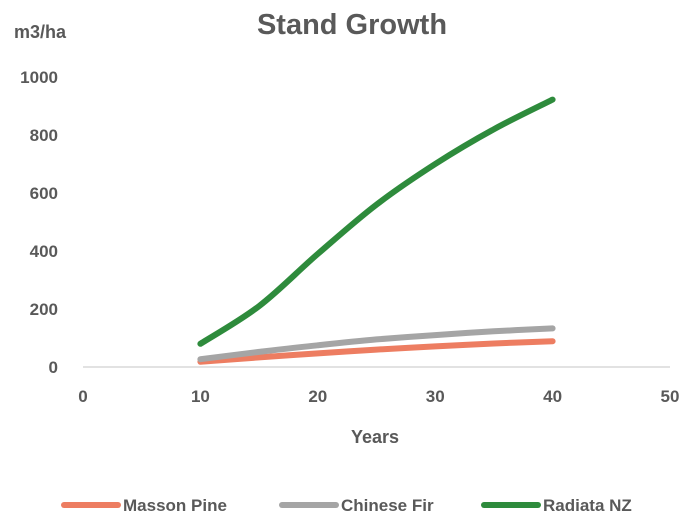 The height and width of the screenshot is (518, 688). Describe the element at coordinates (352, 25) in the screenshot. I see `chart-title: Stand Growth` at that location.